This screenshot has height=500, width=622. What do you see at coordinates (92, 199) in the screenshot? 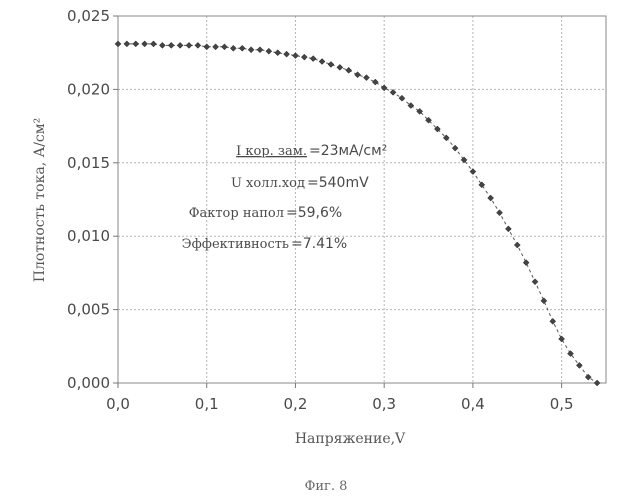
I see `y-axis-ticks: 0,000 0,005 0,010 0,015 0,020 0,025` at bounding box center [92, 199].